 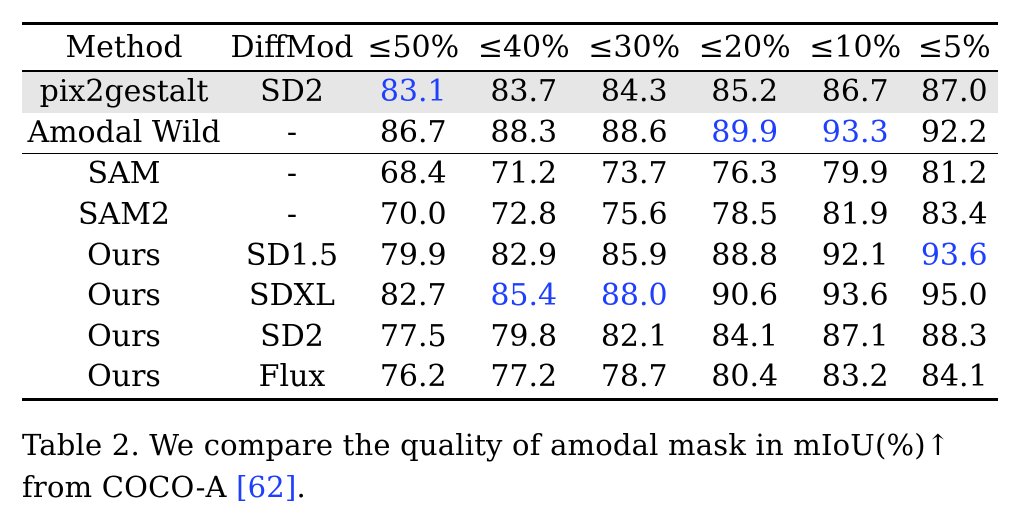 I want to click on cell-value: 79.8, so click(x=524, y=336).